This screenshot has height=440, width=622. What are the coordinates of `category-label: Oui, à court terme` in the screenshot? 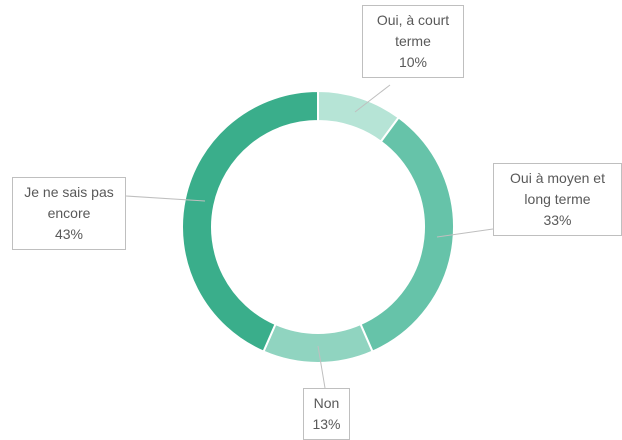 It's located at (413, 30).